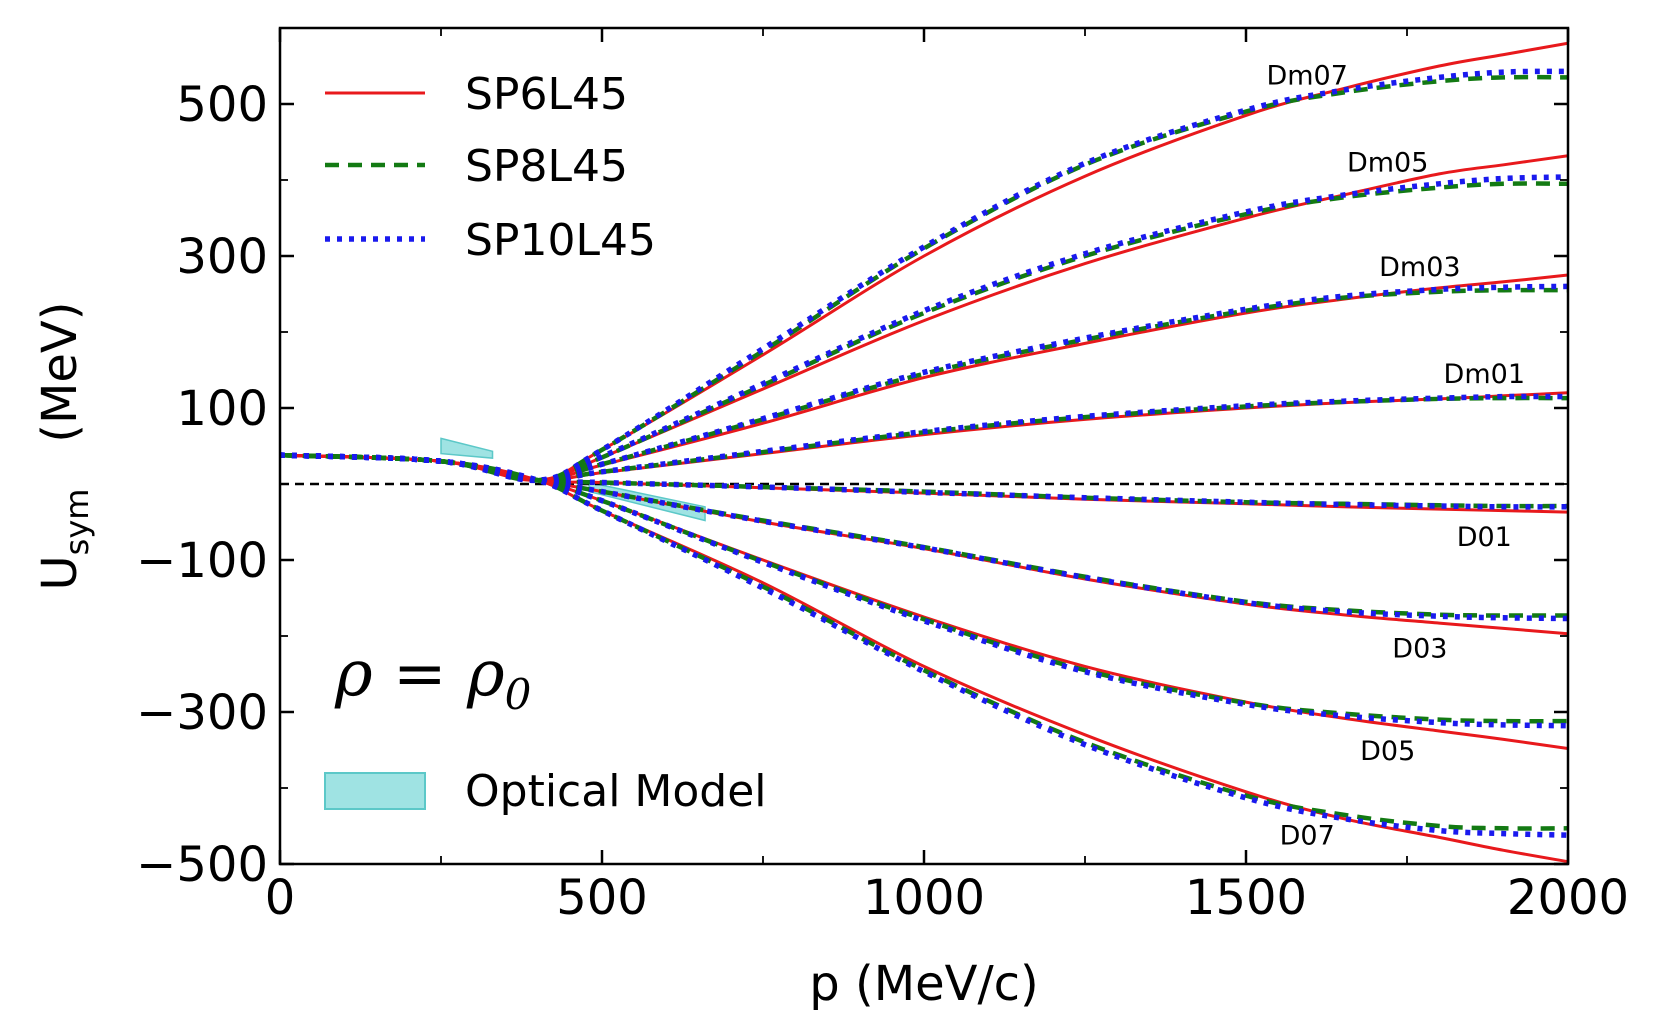 Image resolution: width=1661 pixels, height=1033 pixels. I want to click on curve-label-dm03: Dm03, so click(1419, 267).